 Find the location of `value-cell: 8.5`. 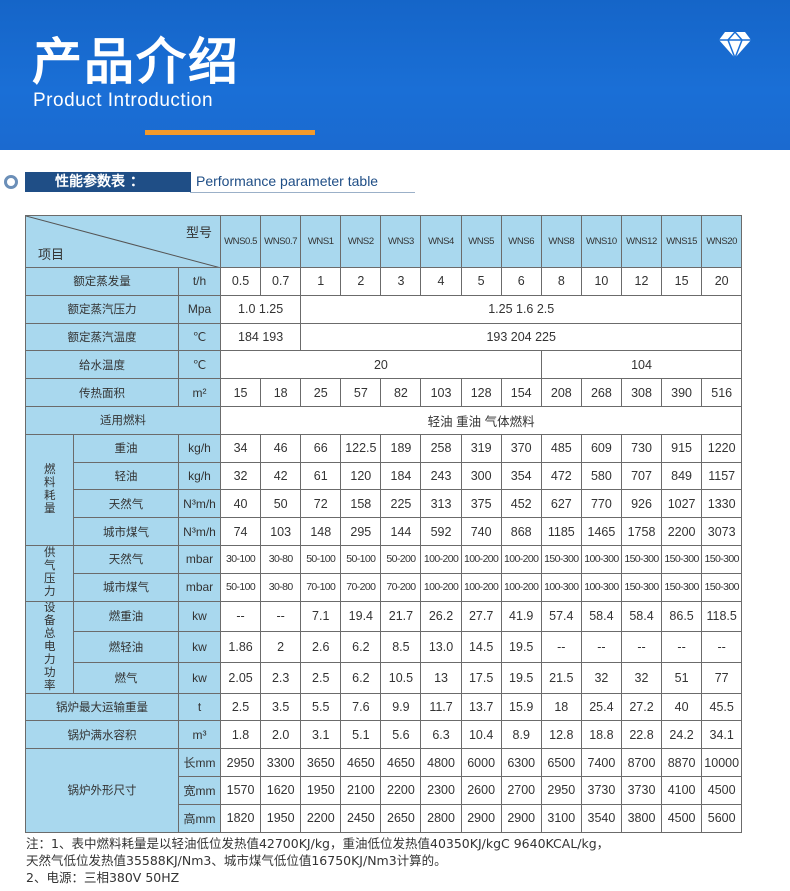

value-cell: 8.5 is located at coordinates (401, 647).